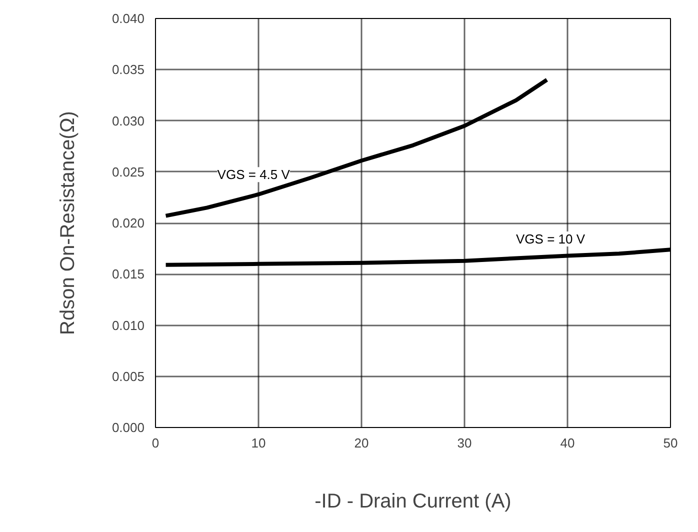 The image size is (698, 532). What do you see at coordinates (670, 443) in the screenshot?
I see `x-tick-label: 50` at bounding box center [670, 443].